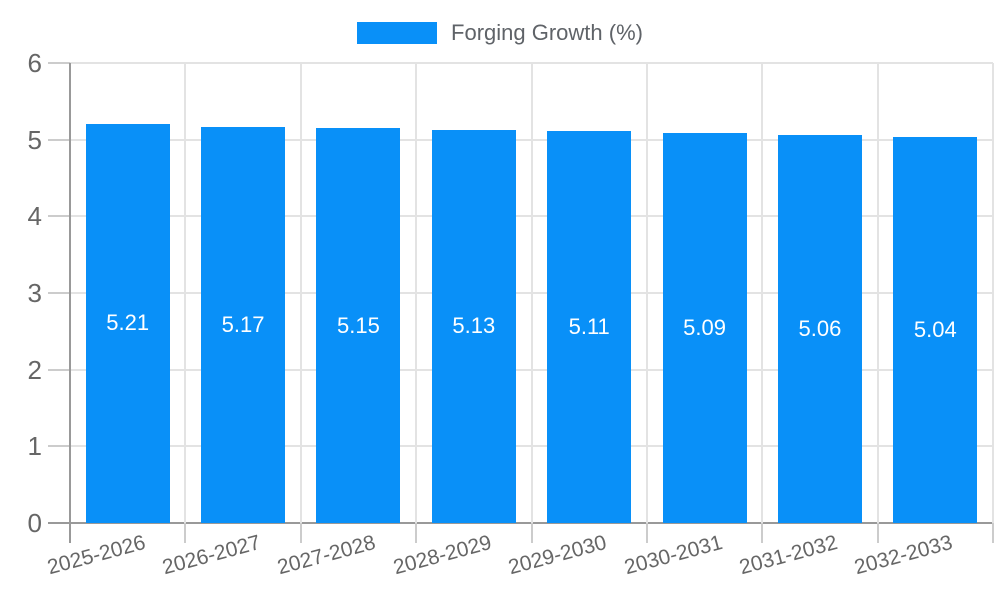 The width and height of the screenshot is (1000, 600). I want to click on y-axis-line, so click(70, 303).